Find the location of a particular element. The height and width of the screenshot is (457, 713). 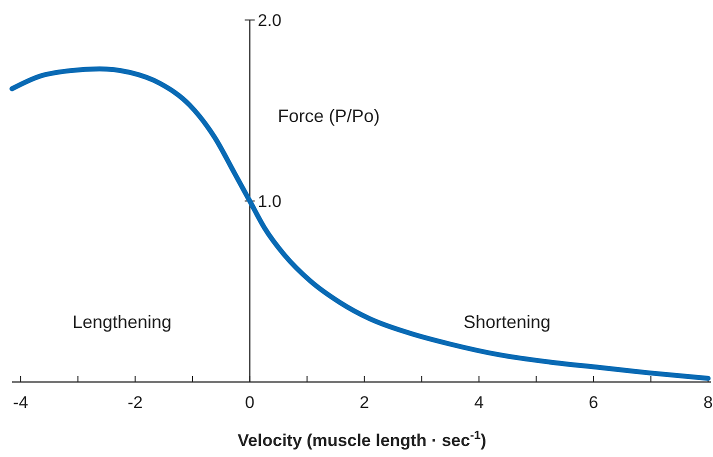

x-tick-label: 4 is located at coordinates (479, 402).